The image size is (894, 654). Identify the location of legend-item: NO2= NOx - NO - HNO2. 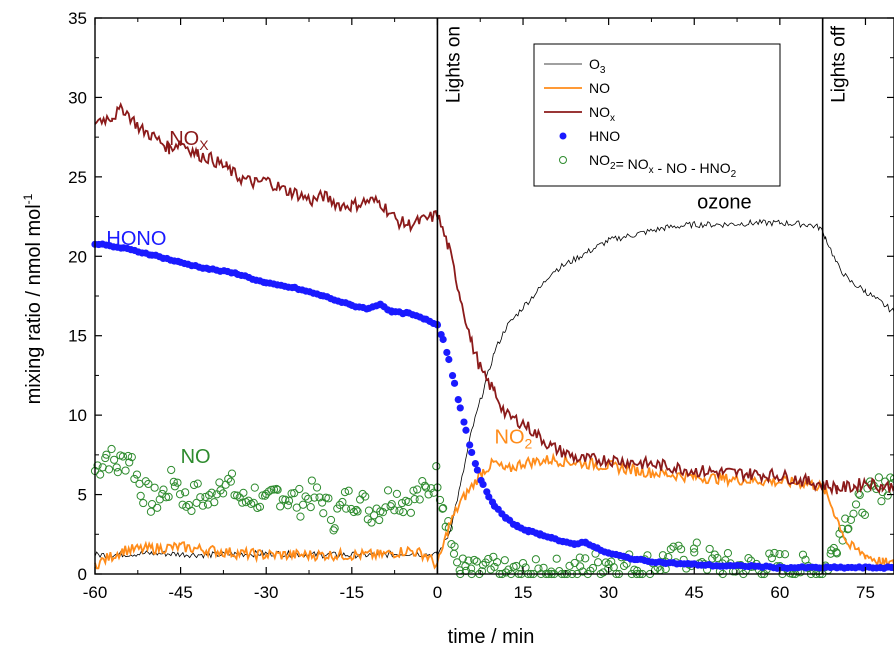
(648, 166).